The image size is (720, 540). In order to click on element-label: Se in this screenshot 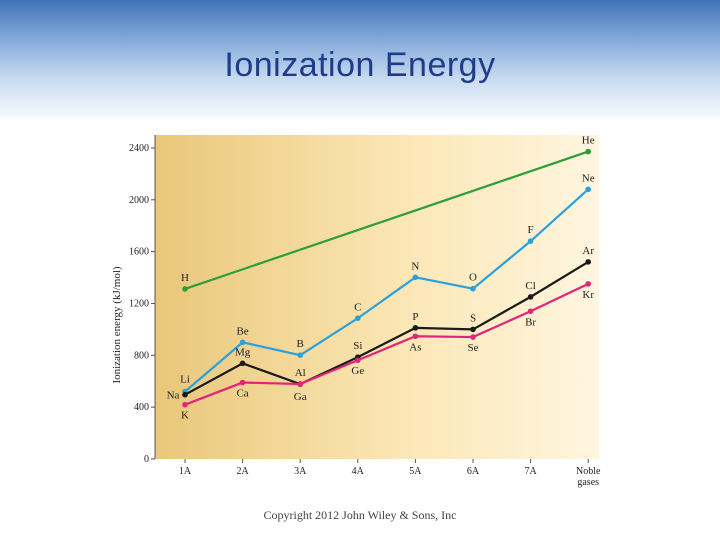, I will do `click(473, 348)`.